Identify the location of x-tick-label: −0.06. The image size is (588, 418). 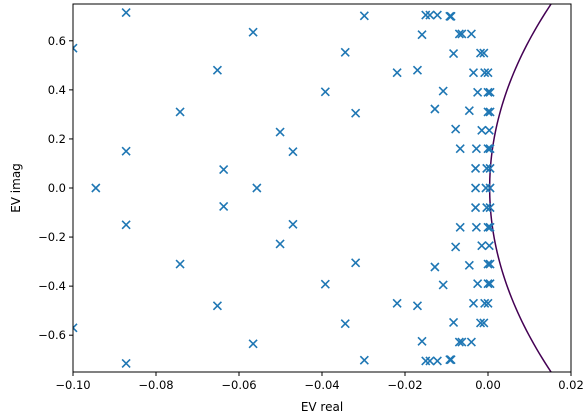
(238, 385).